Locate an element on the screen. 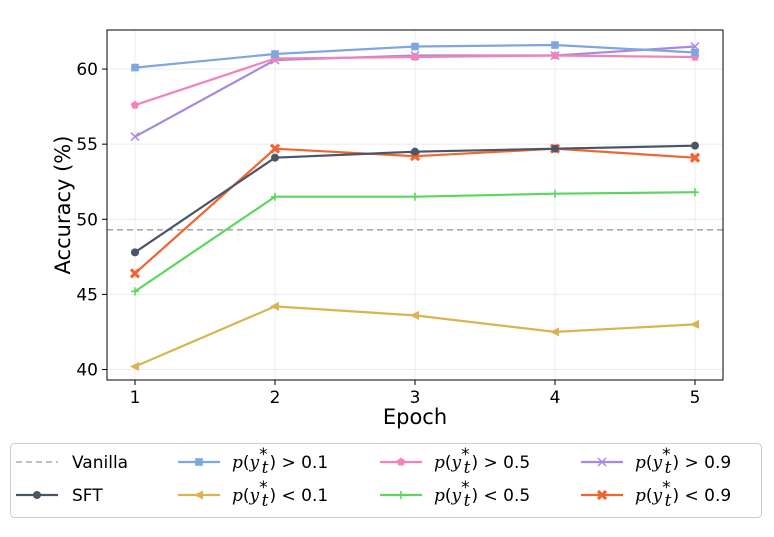  y-tick-label: 40 is located at coordinates (87, 370).